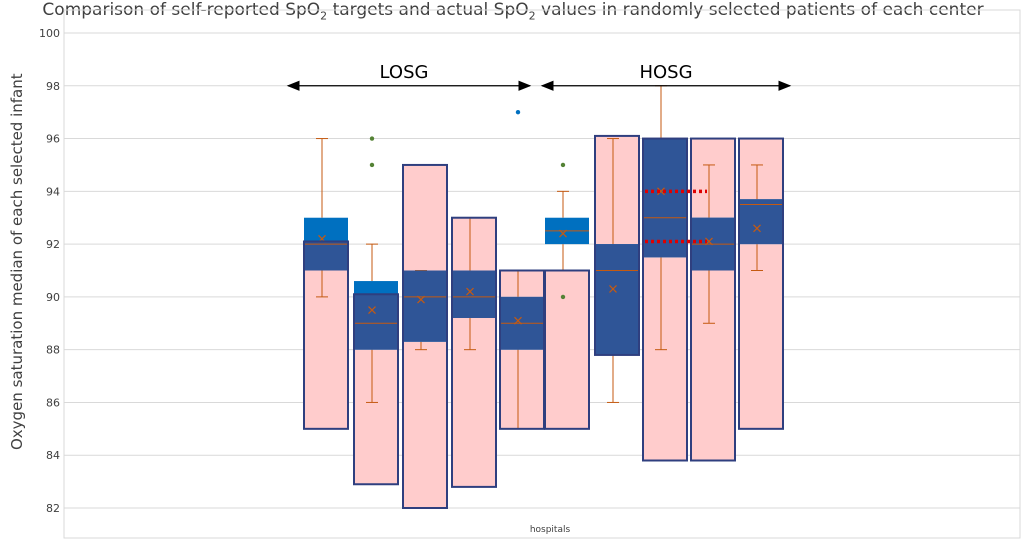  What do you see at coordinates (53, 86) in the screenshot?
I see `y-tick-label: 98` at bounding box center [53, 86].